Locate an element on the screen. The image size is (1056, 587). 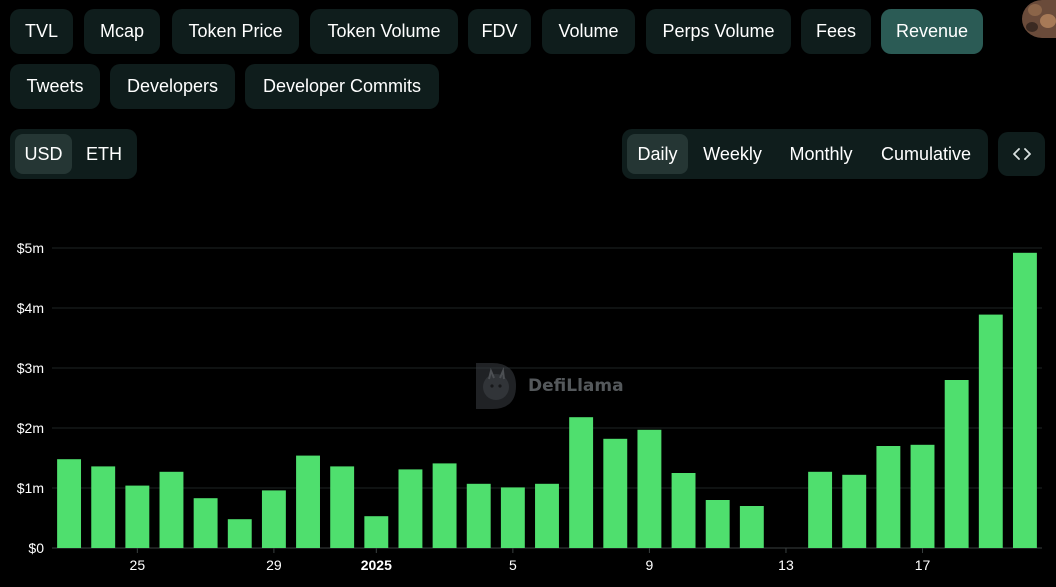
y-tick-label: $3m is located at coordinates (30, 368).